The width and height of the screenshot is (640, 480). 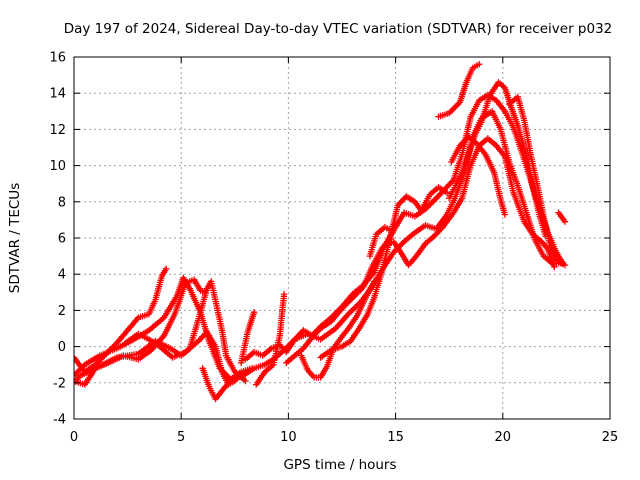 I want to click on y-tick-label: 6, so click(x=62, y=239).